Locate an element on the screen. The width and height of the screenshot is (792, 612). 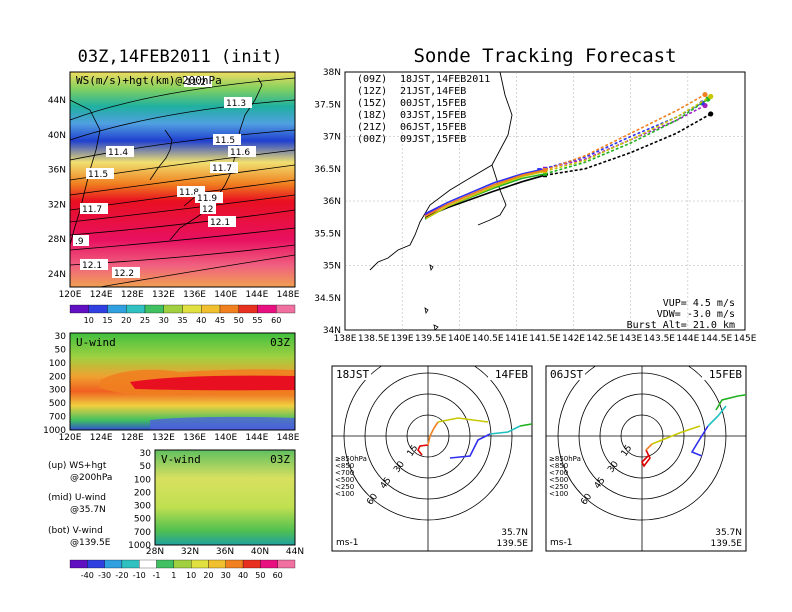
ws-y-tick: 40N is located at coordinates (57, 136).